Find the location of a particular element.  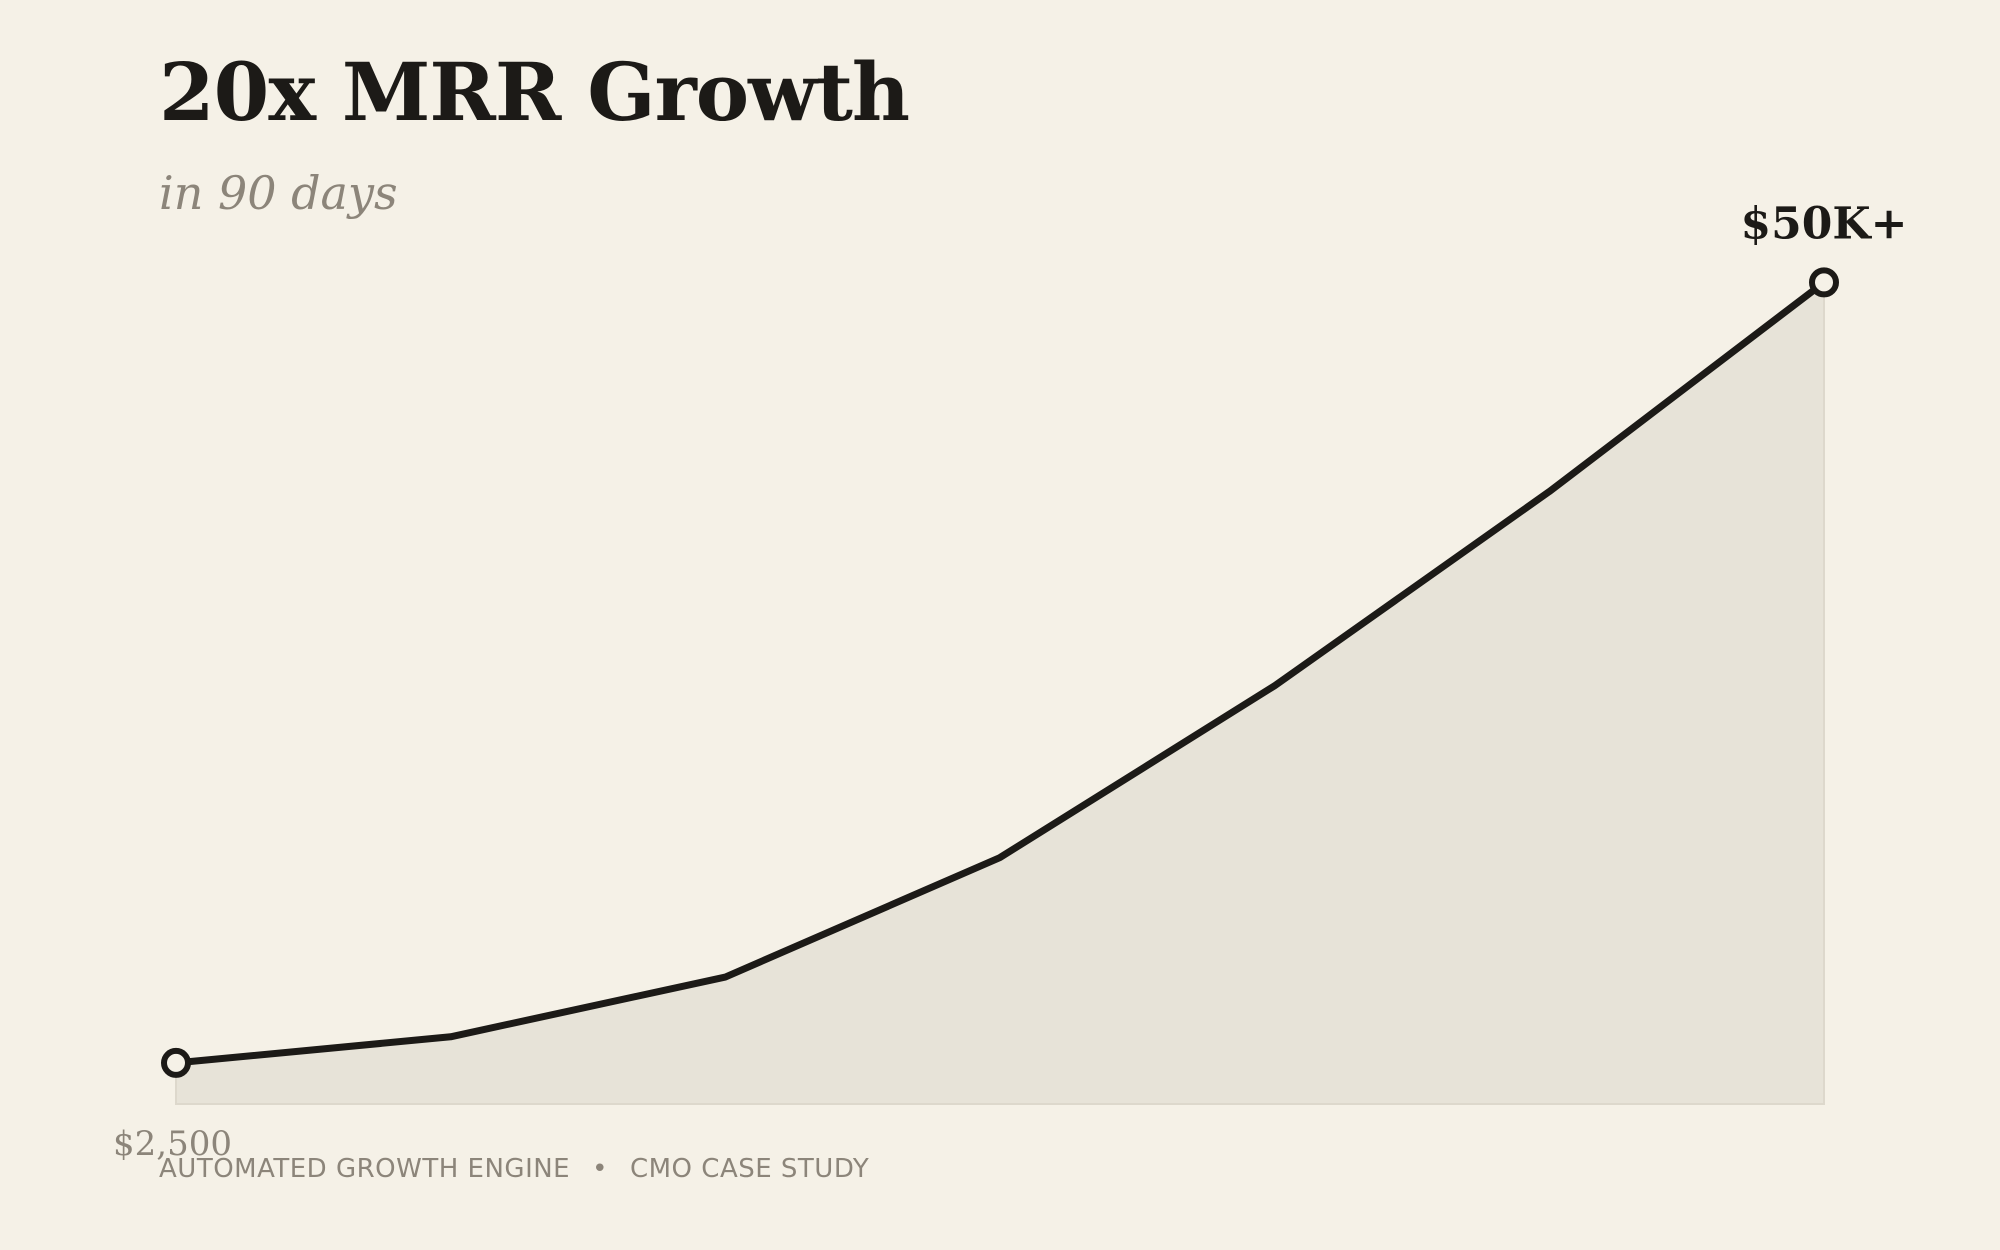

end-point-marker is located at coordinates (1824, 282).